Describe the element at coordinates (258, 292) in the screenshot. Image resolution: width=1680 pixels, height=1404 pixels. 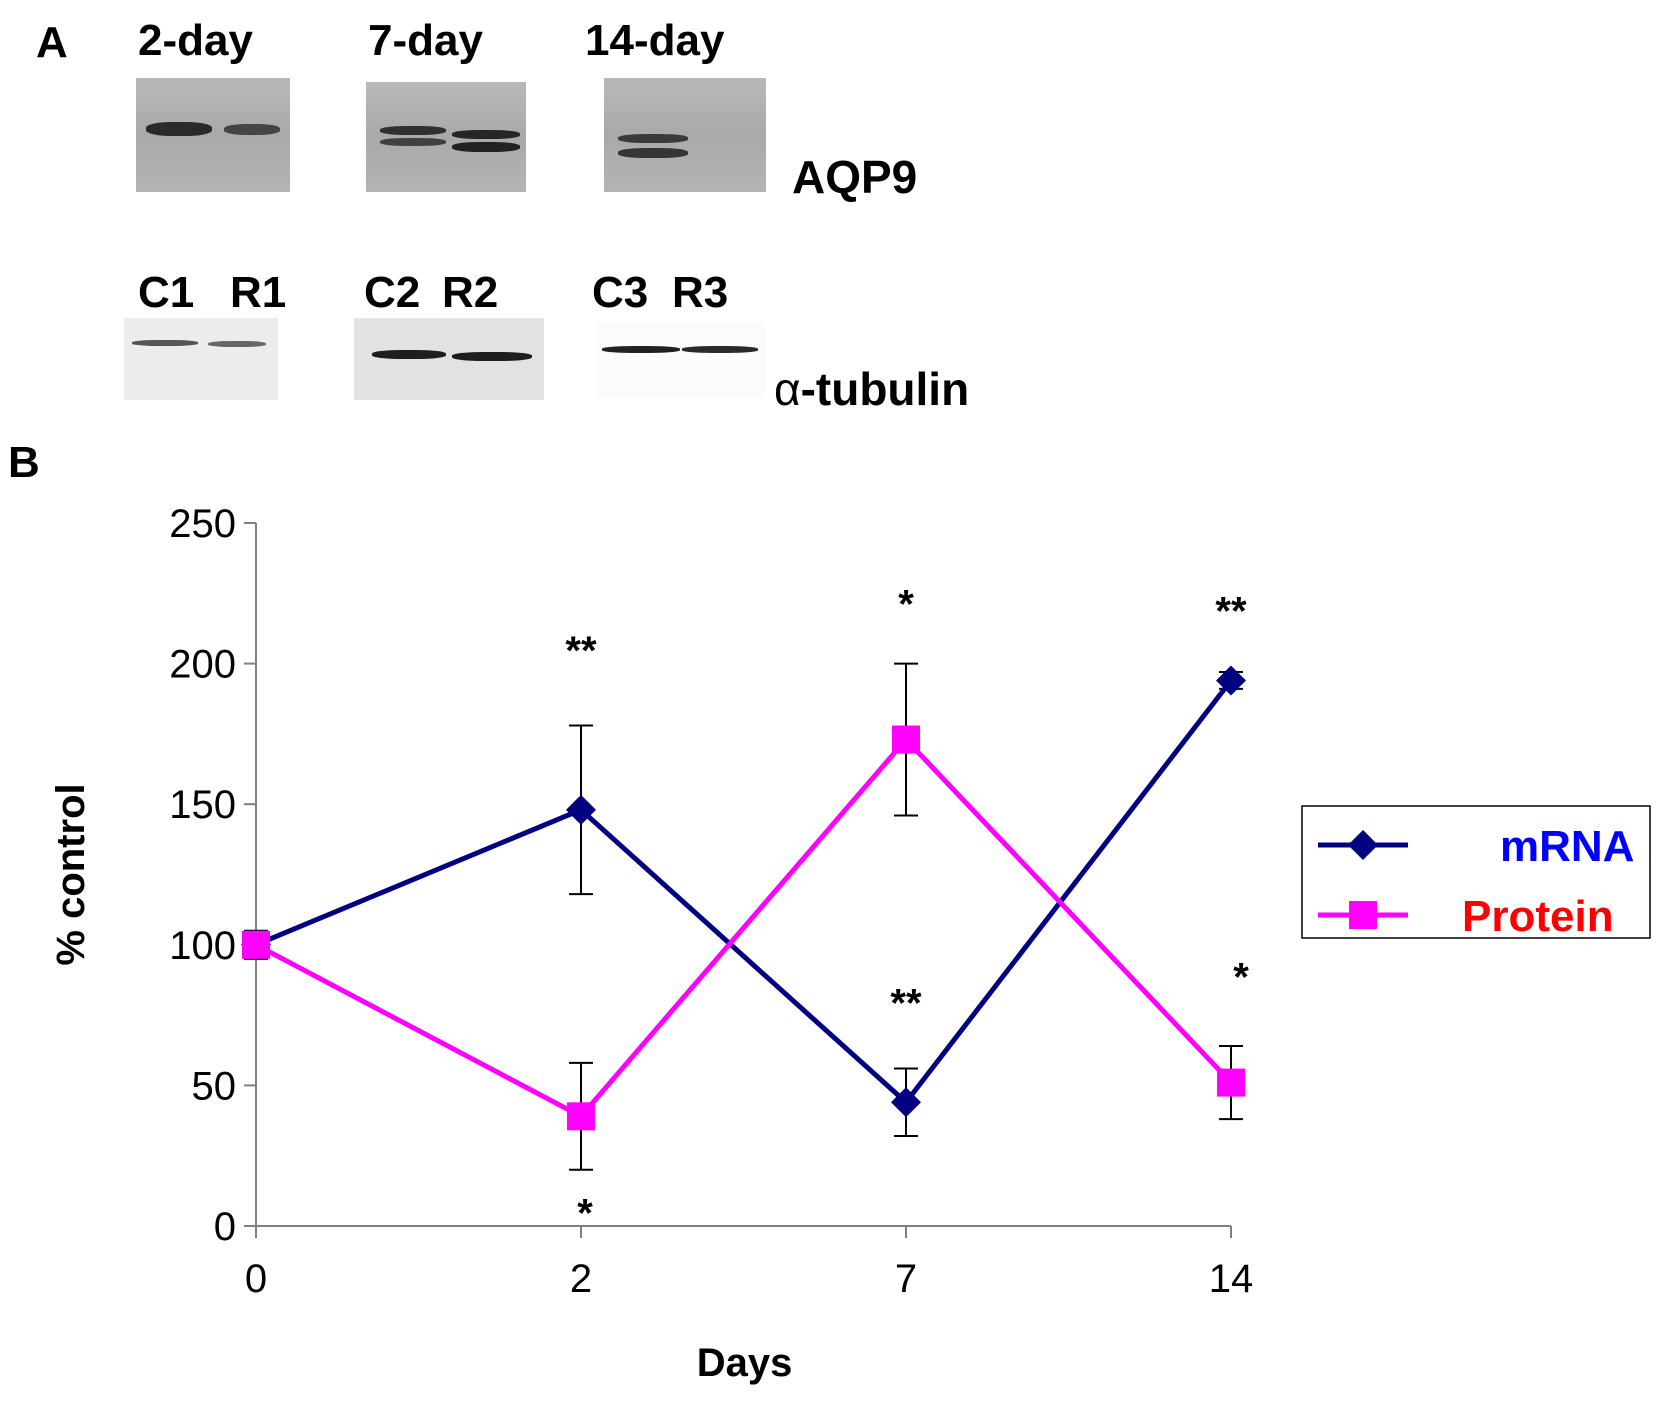
I see `lane-label-r1: R1` at that location.